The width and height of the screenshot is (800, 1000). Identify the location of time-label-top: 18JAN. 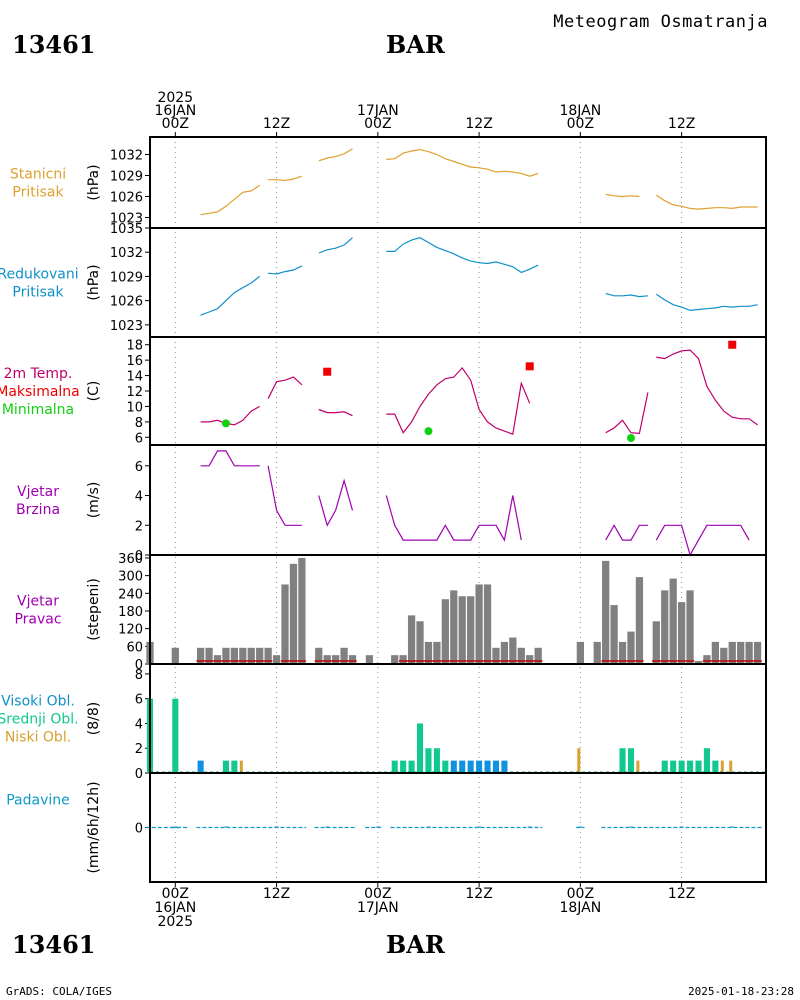
(580, 111).